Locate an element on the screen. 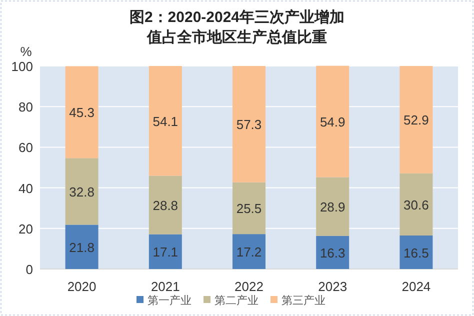 The width and height of the screenshot is (474, 316). y-tick-label: 100 is located at coordinates (22, 66).